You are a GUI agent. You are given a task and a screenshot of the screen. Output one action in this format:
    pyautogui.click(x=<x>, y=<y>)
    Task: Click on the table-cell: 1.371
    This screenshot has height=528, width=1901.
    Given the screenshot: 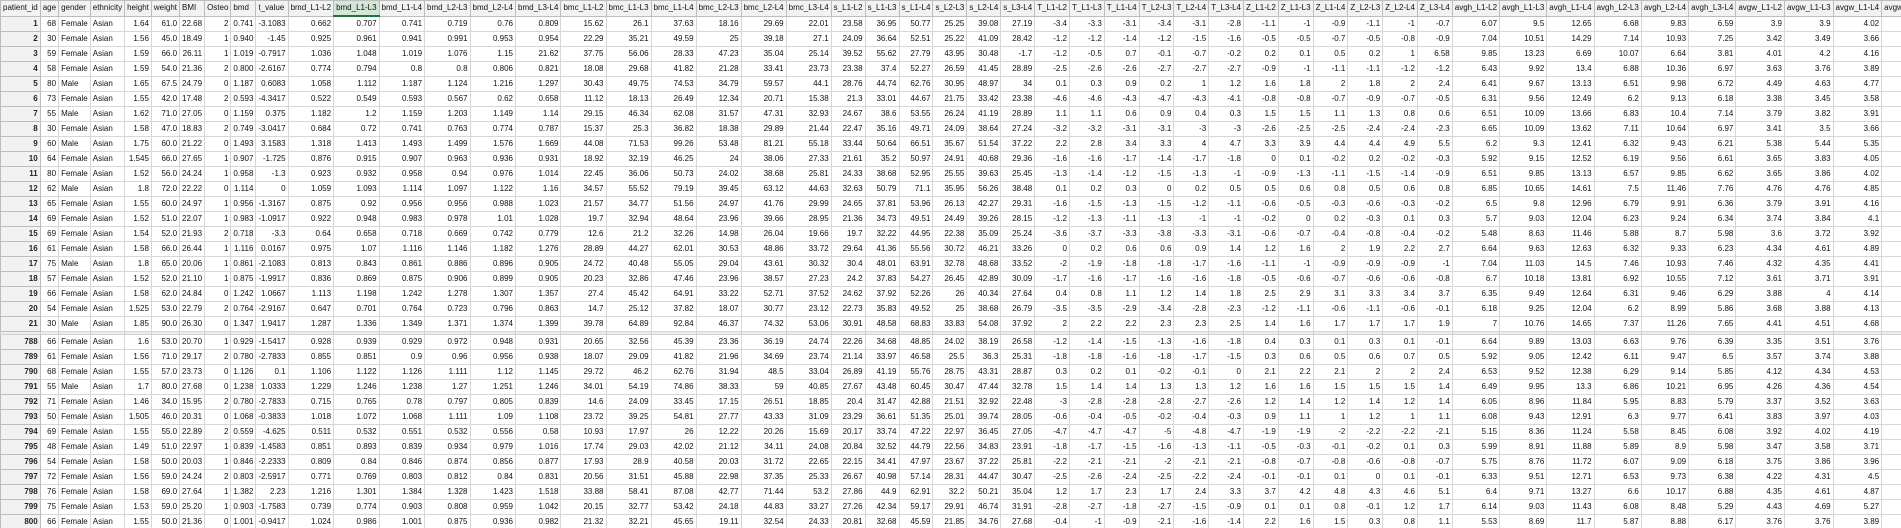 What is the action you would take?
    pyautogui.click(x=447, y=324)
    